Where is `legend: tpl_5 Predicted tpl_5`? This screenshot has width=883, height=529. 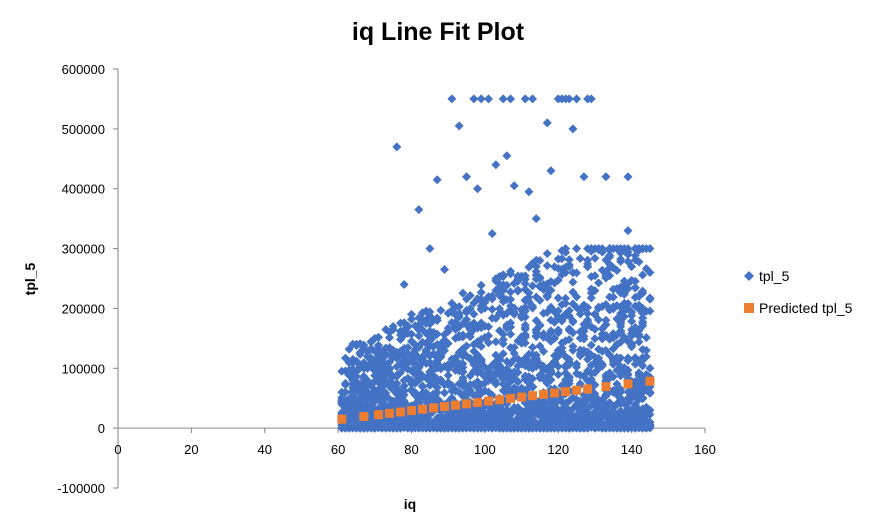 legend: tpl_5 Predicted tpl_5 is located at coordinates (798, 292).